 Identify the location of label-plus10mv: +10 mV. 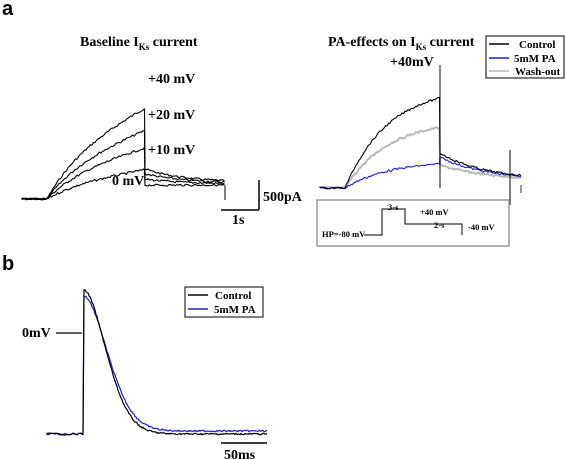
(171, 150).